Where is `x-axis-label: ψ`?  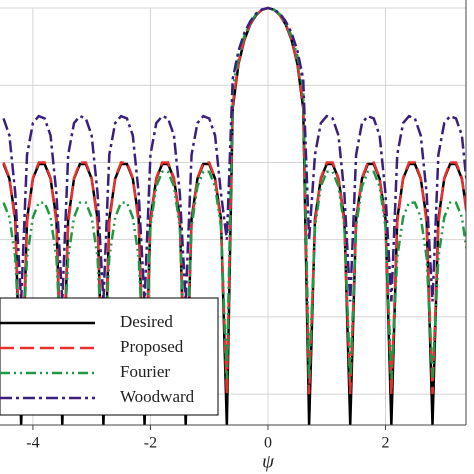
x-axis-label: ψ is located at coordinates (268, 461).